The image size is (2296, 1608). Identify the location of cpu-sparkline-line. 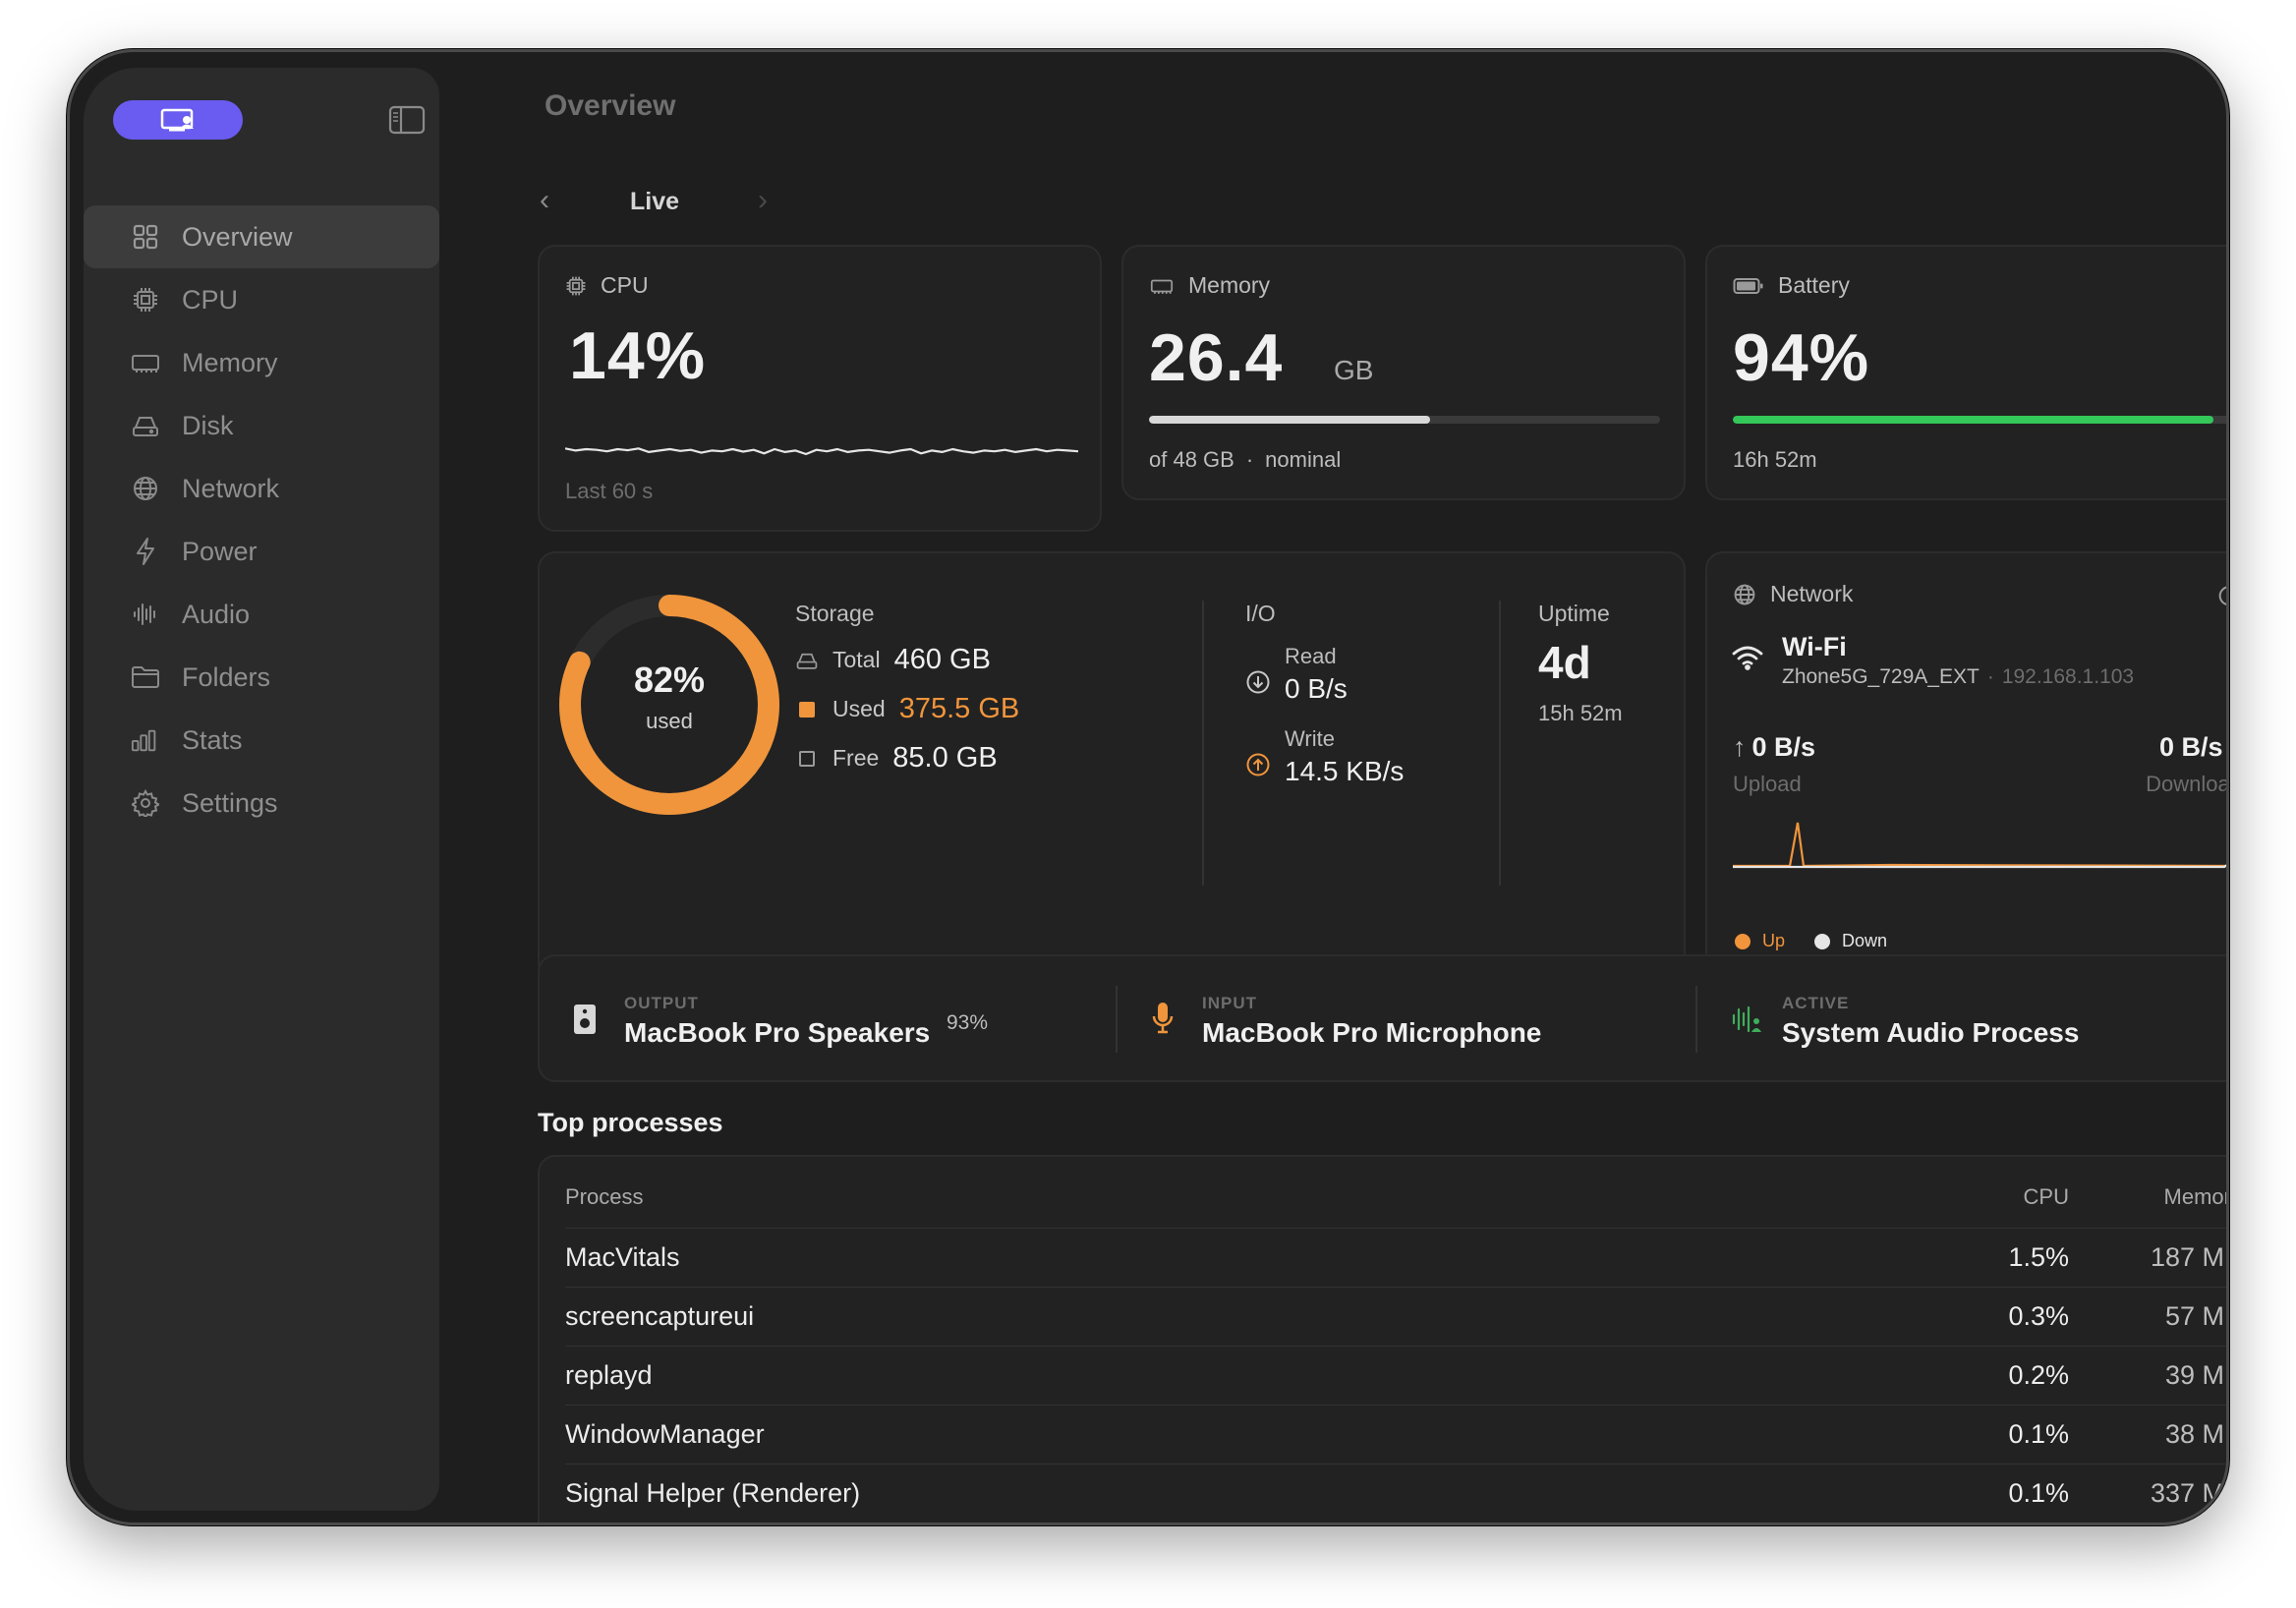
(822, 451).